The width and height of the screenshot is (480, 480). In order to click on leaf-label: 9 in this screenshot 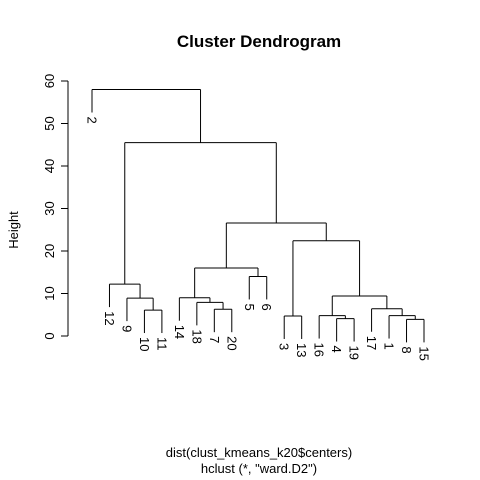, I will do `click(126, 328)`.